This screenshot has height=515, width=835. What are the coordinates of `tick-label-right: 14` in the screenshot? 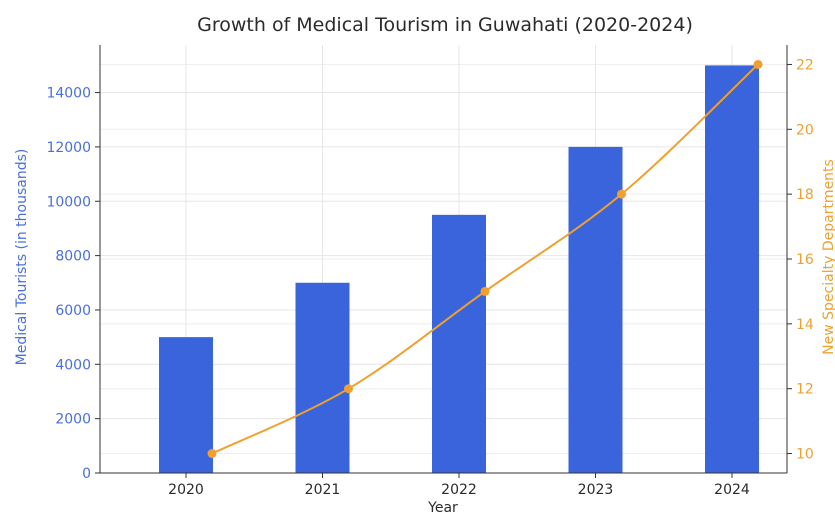 It's located at (805, 325).